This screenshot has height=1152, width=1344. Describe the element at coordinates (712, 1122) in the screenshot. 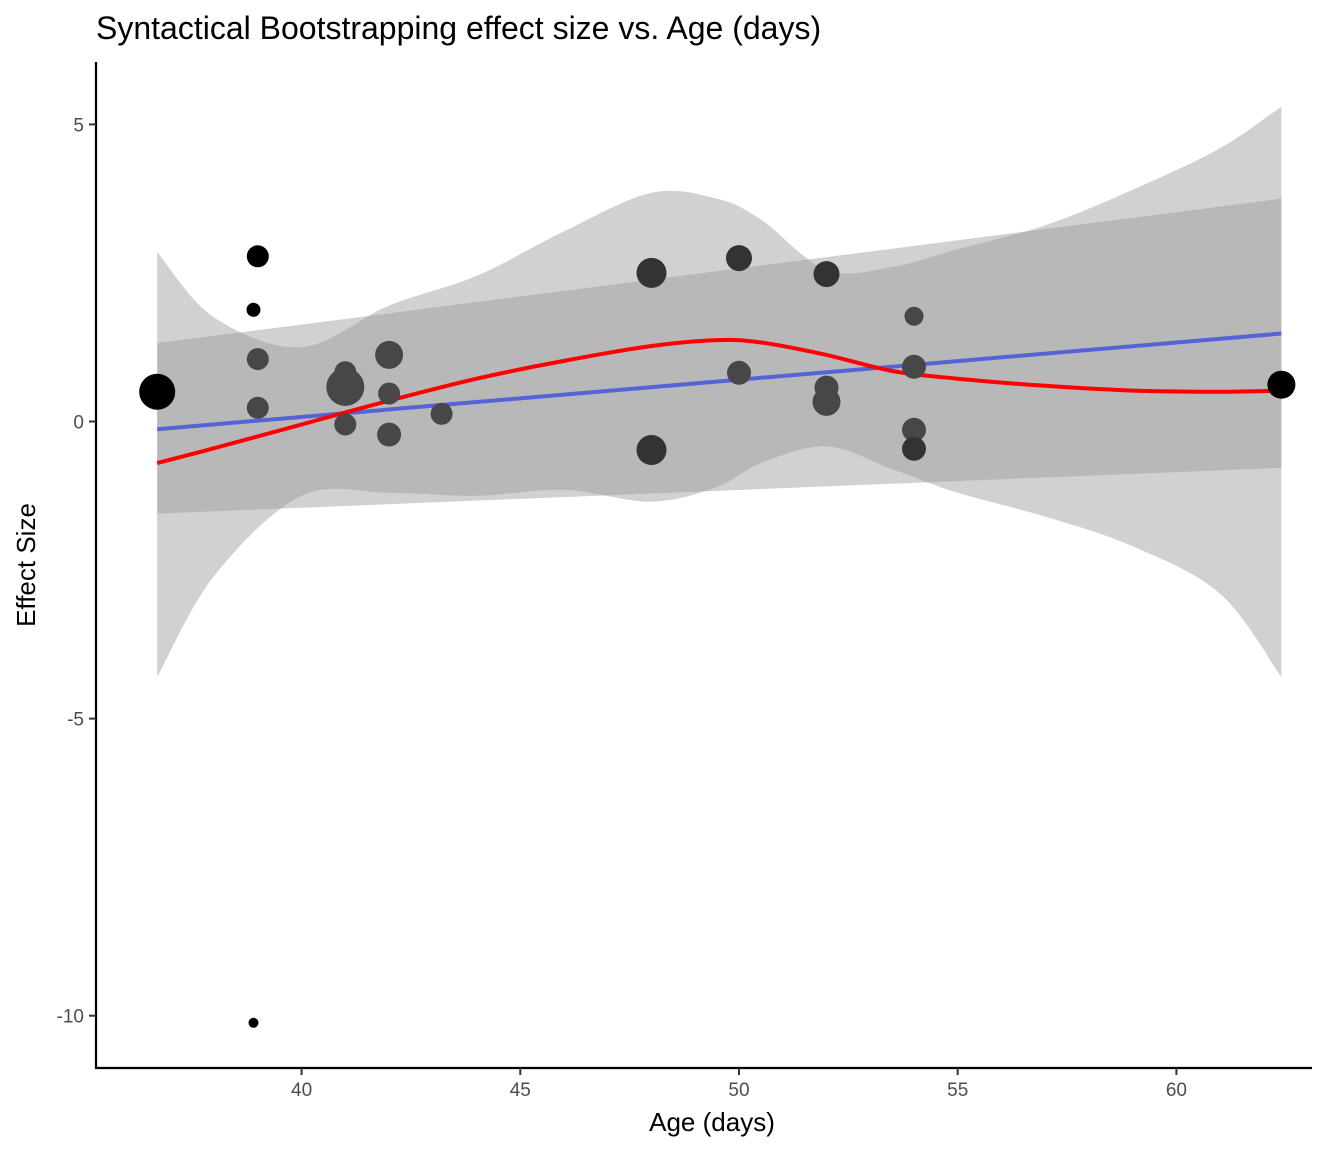

I see `x-axis-title: Age (days)` at that location.